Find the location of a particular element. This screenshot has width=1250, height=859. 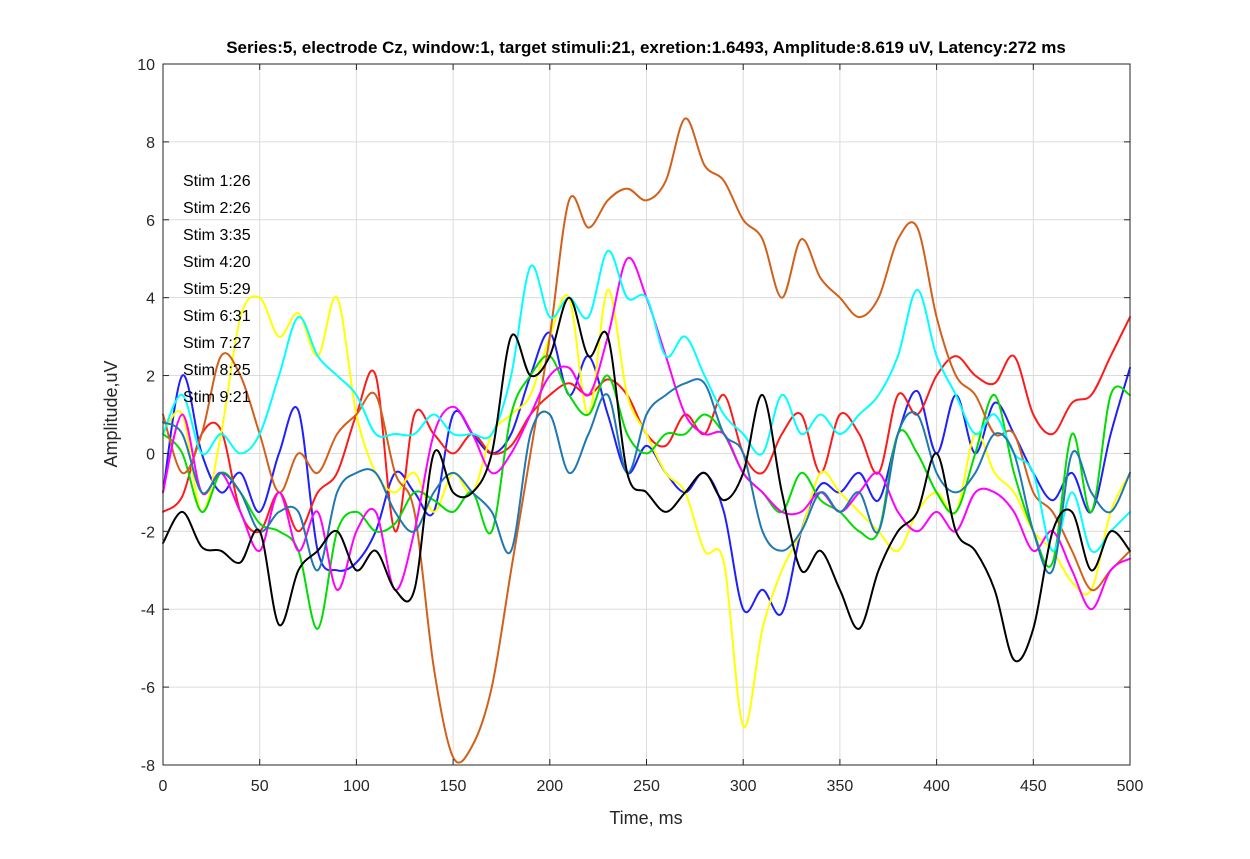

x-tick-label: 250 is located at coordinates (646, 786).